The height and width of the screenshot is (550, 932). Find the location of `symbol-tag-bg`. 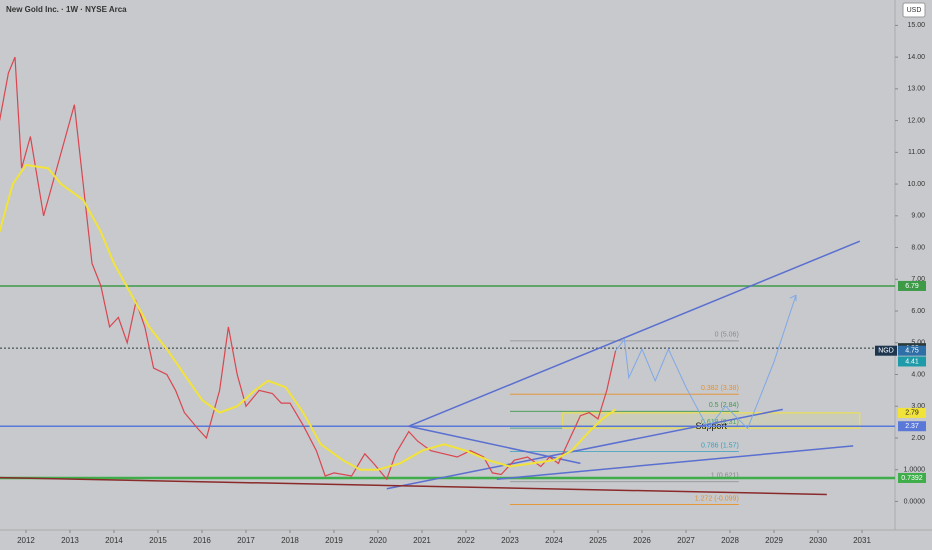

symbol-tag-bg is located at coordinates (886, 350).